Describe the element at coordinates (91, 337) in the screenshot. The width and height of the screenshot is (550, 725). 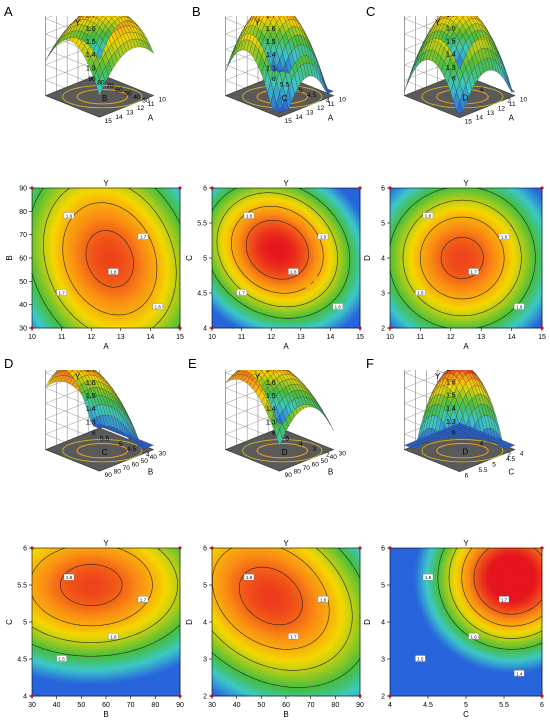
I see `x-tick-label: 12` at that location.